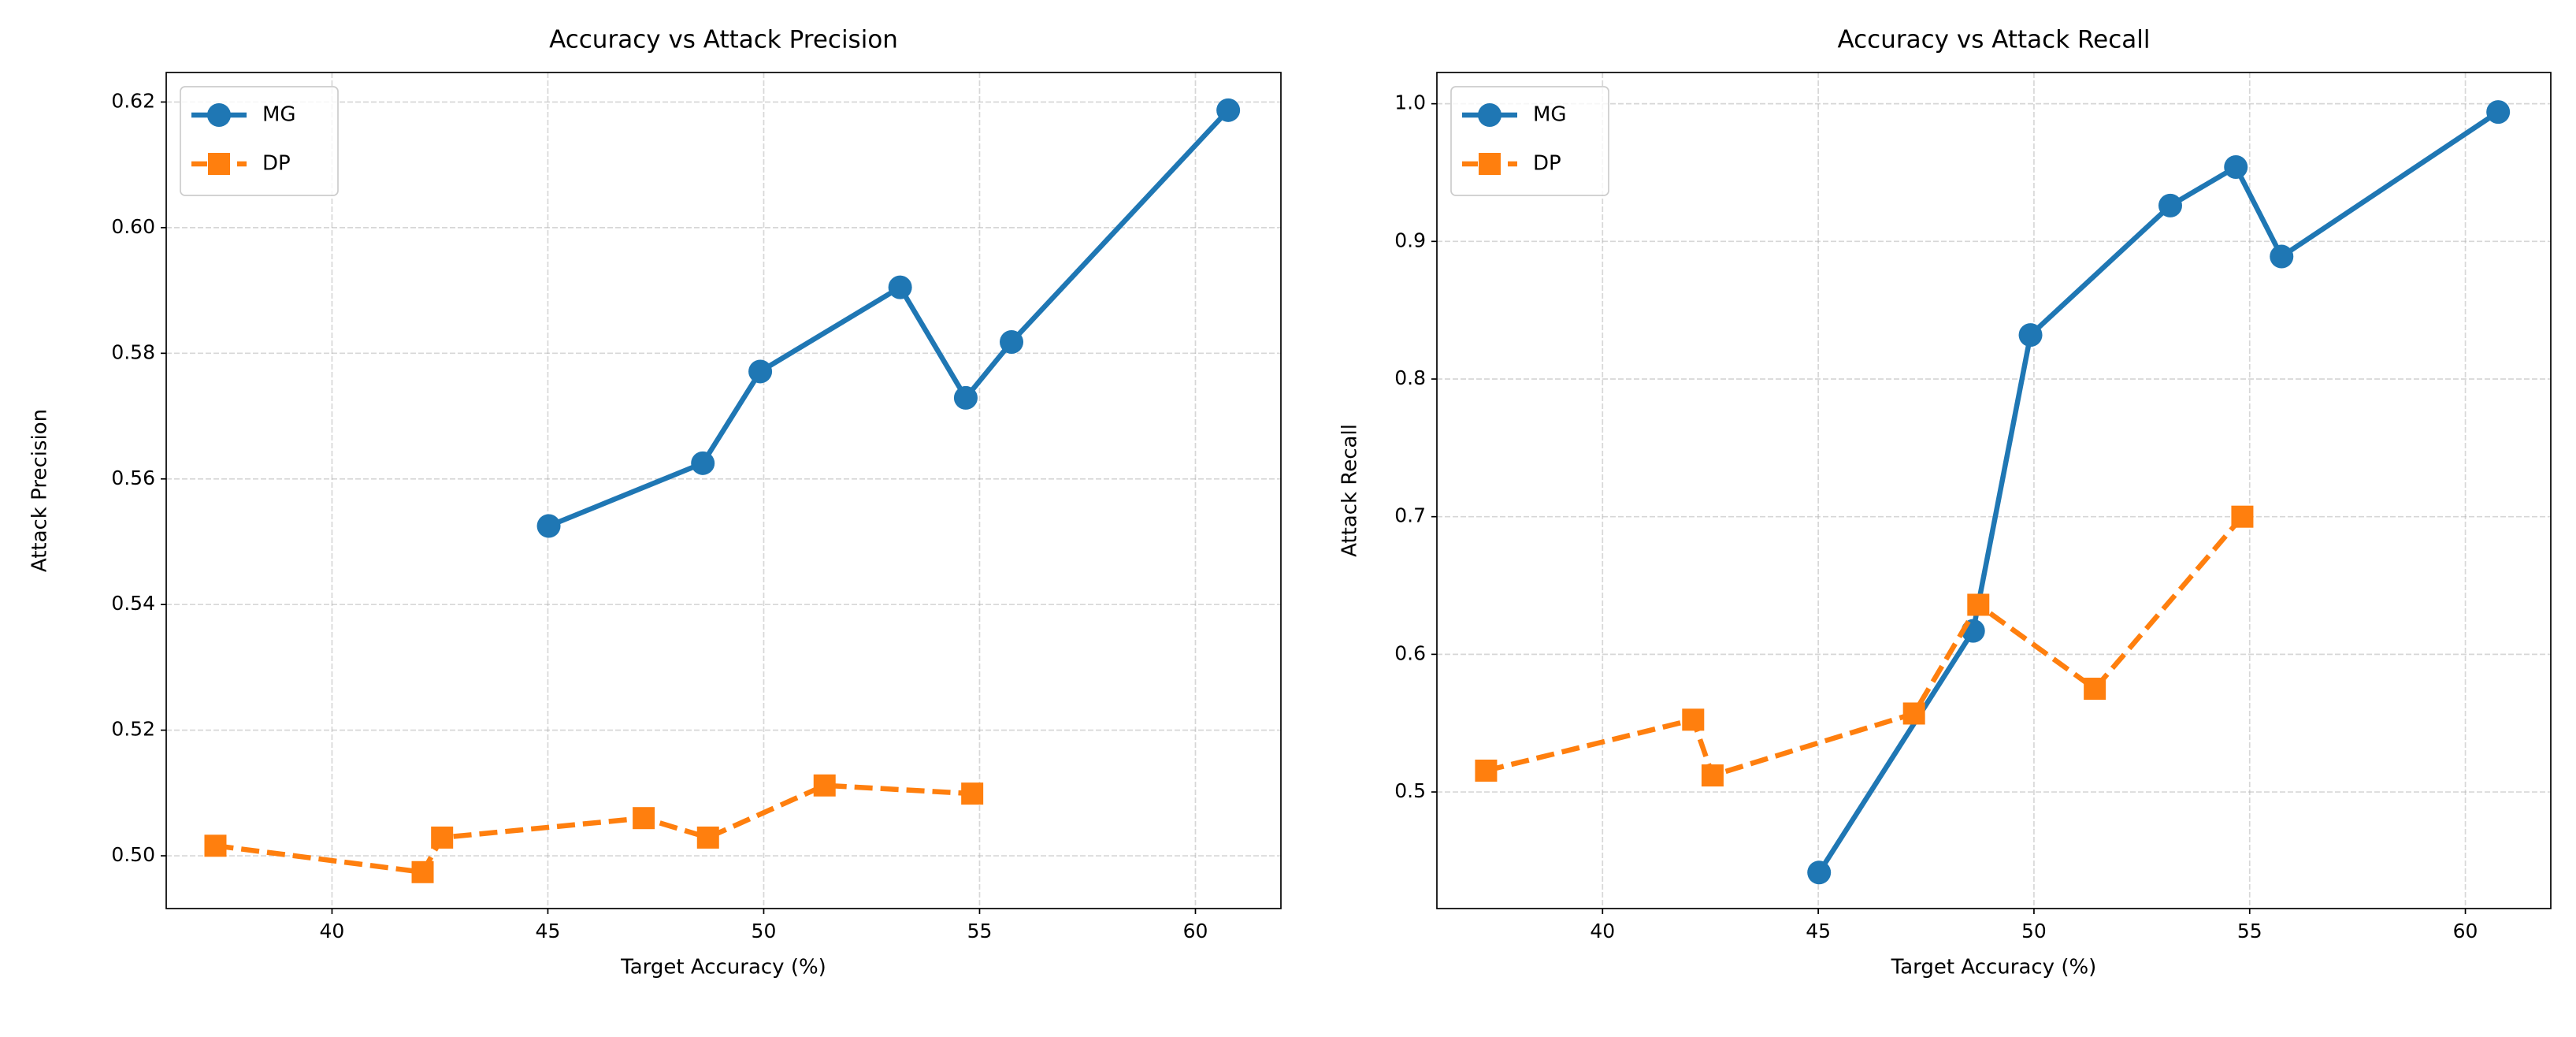 The width and height of the screenshot is (2576, 1037). What do you see at coordinates (1410, 240) in the screenshot?
I see `y-tick-label: 0.9` at bounding box center [1410, 240].